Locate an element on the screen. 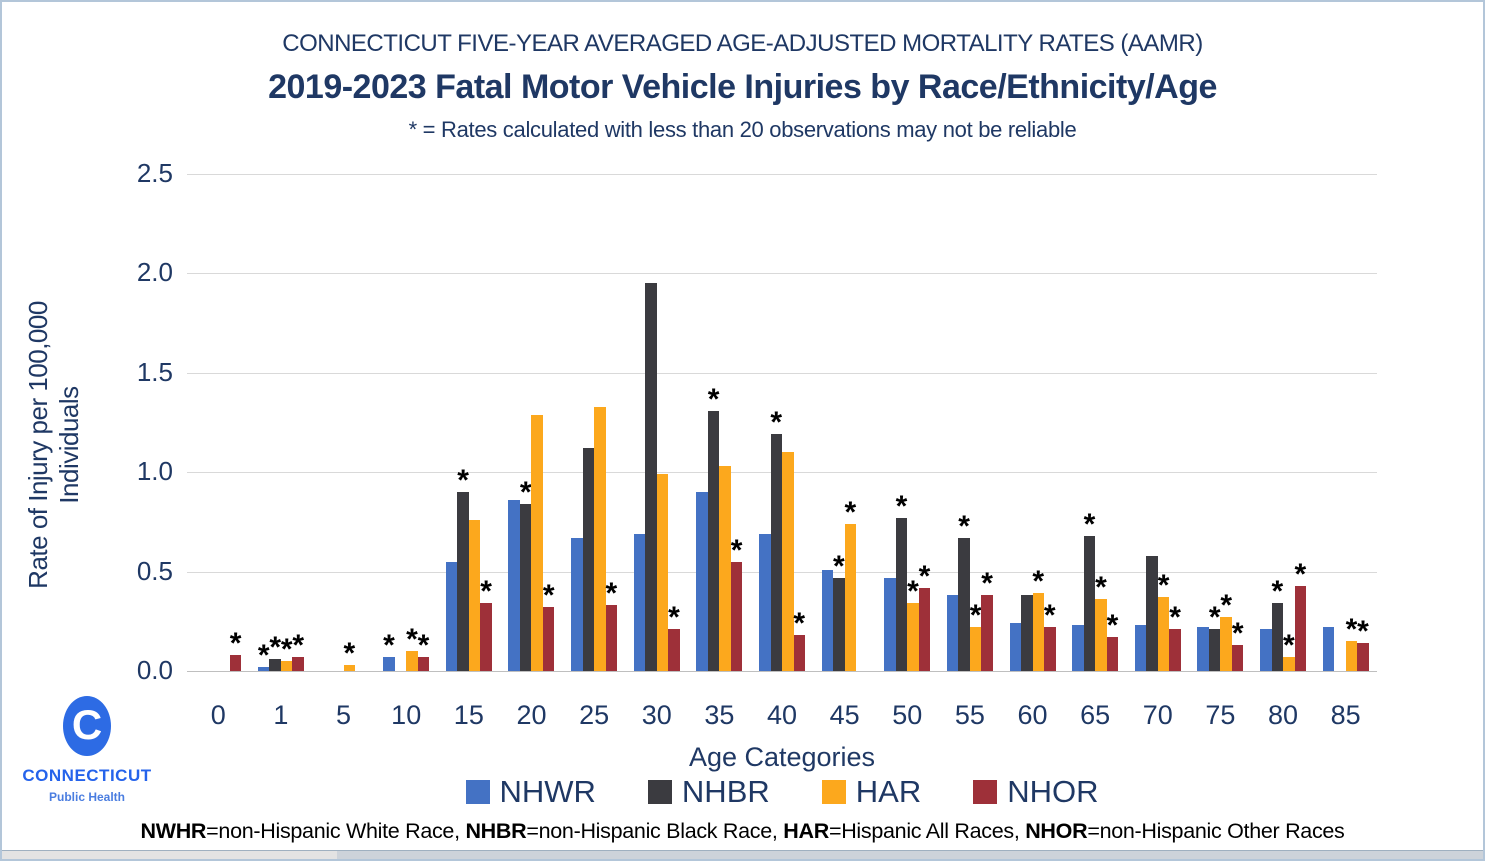 The height and width of the screenshot is (861, 1485). x-tick-label-10: 10 is located at coordinates (406, 715).